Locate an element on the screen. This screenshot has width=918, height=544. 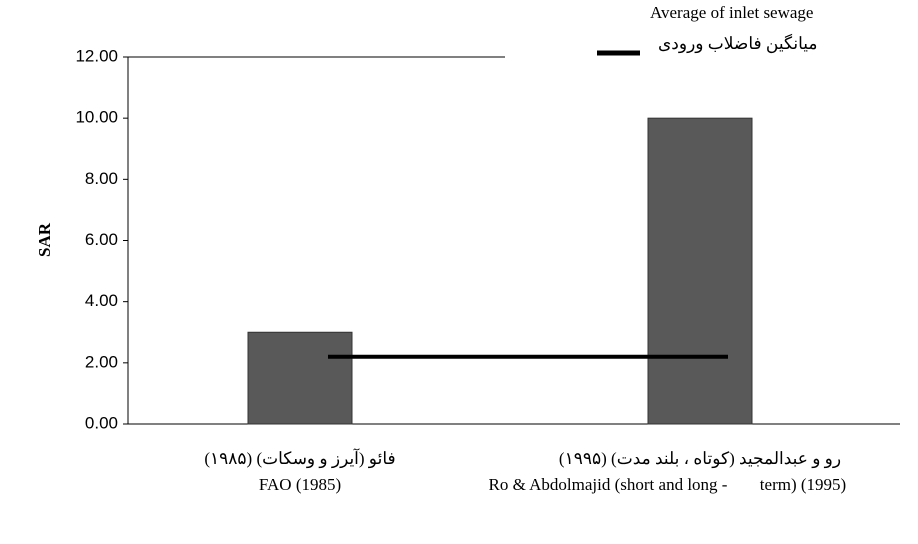
y-tick-label: 4.00 is located at coordinates (101, 300).